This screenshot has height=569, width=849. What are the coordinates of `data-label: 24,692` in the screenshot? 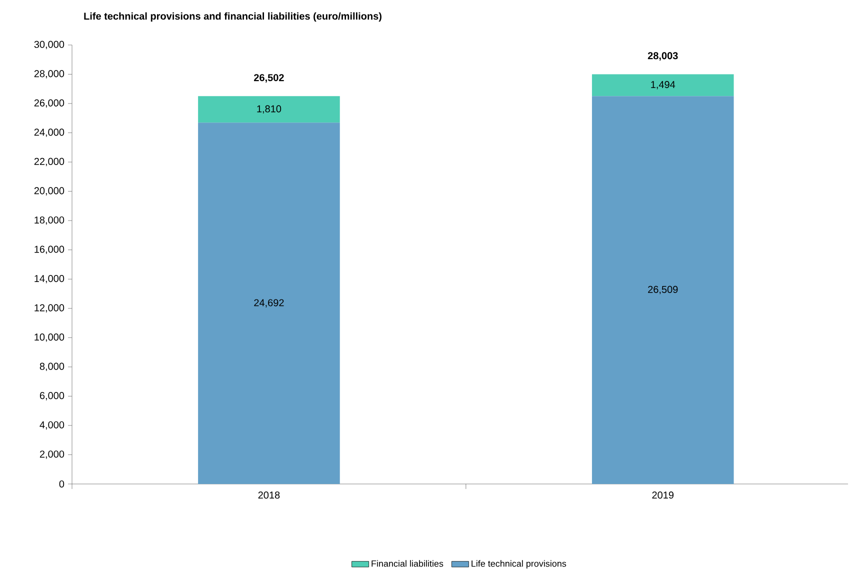 It's located at (269, 303).